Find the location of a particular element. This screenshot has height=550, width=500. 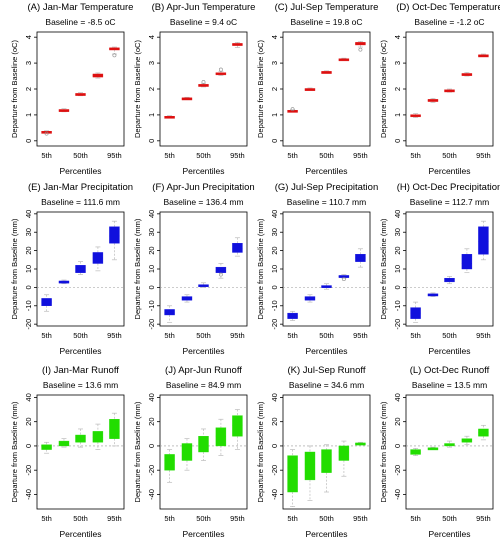

baseline-label: Baseline = 84.9 mm is located at coordinates (203, 385).